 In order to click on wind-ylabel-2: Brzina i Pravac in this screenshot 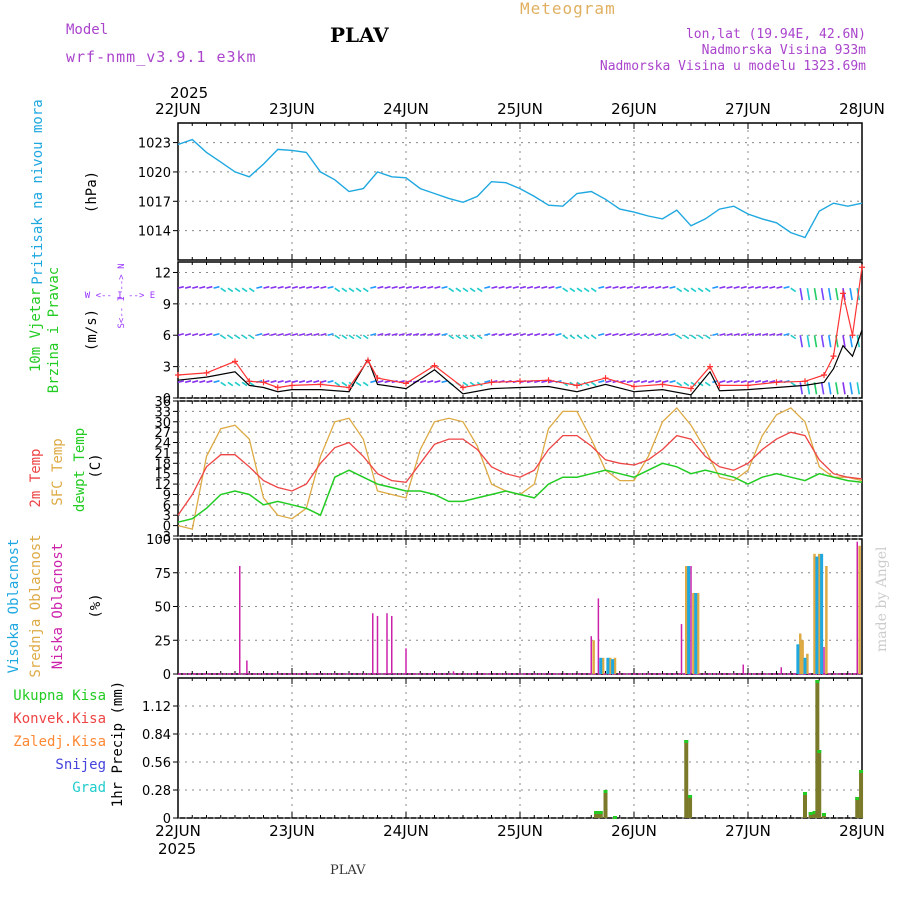, I will do `click(54, 330)`.